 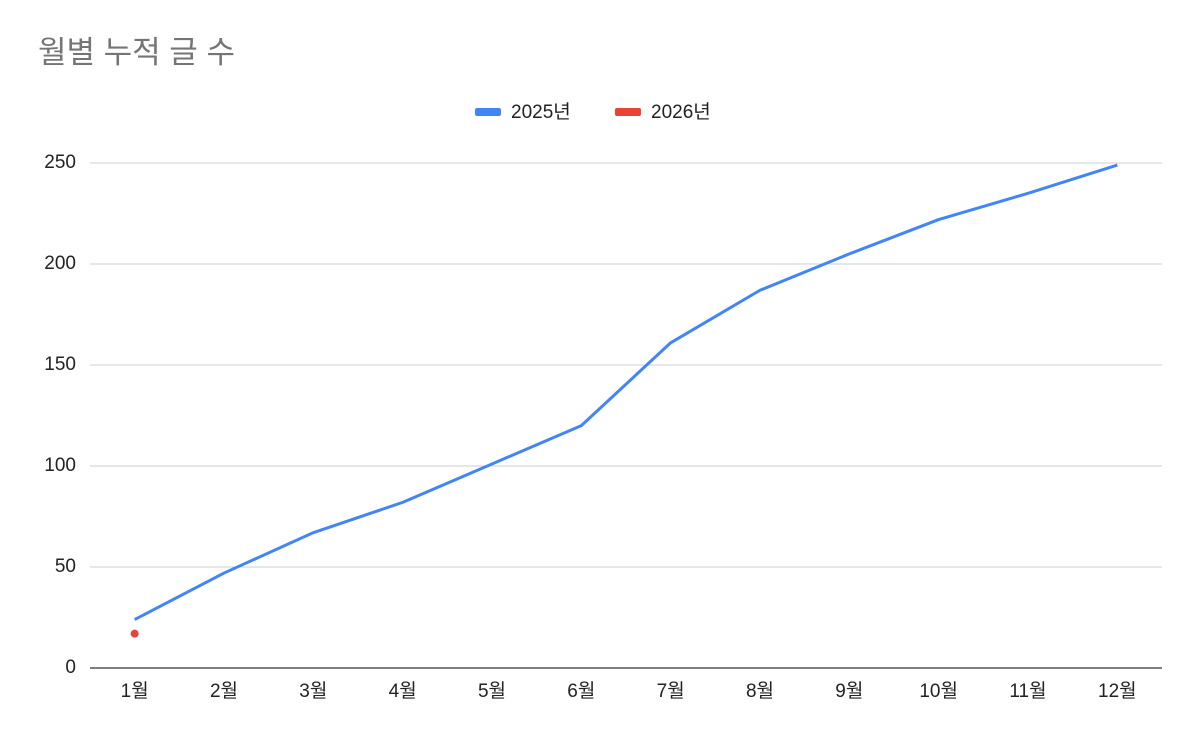 What do you see at coordinates (760, 691) in the screenshot?
I see `x-tick-label: 8월` at bounding box center [760, 691].